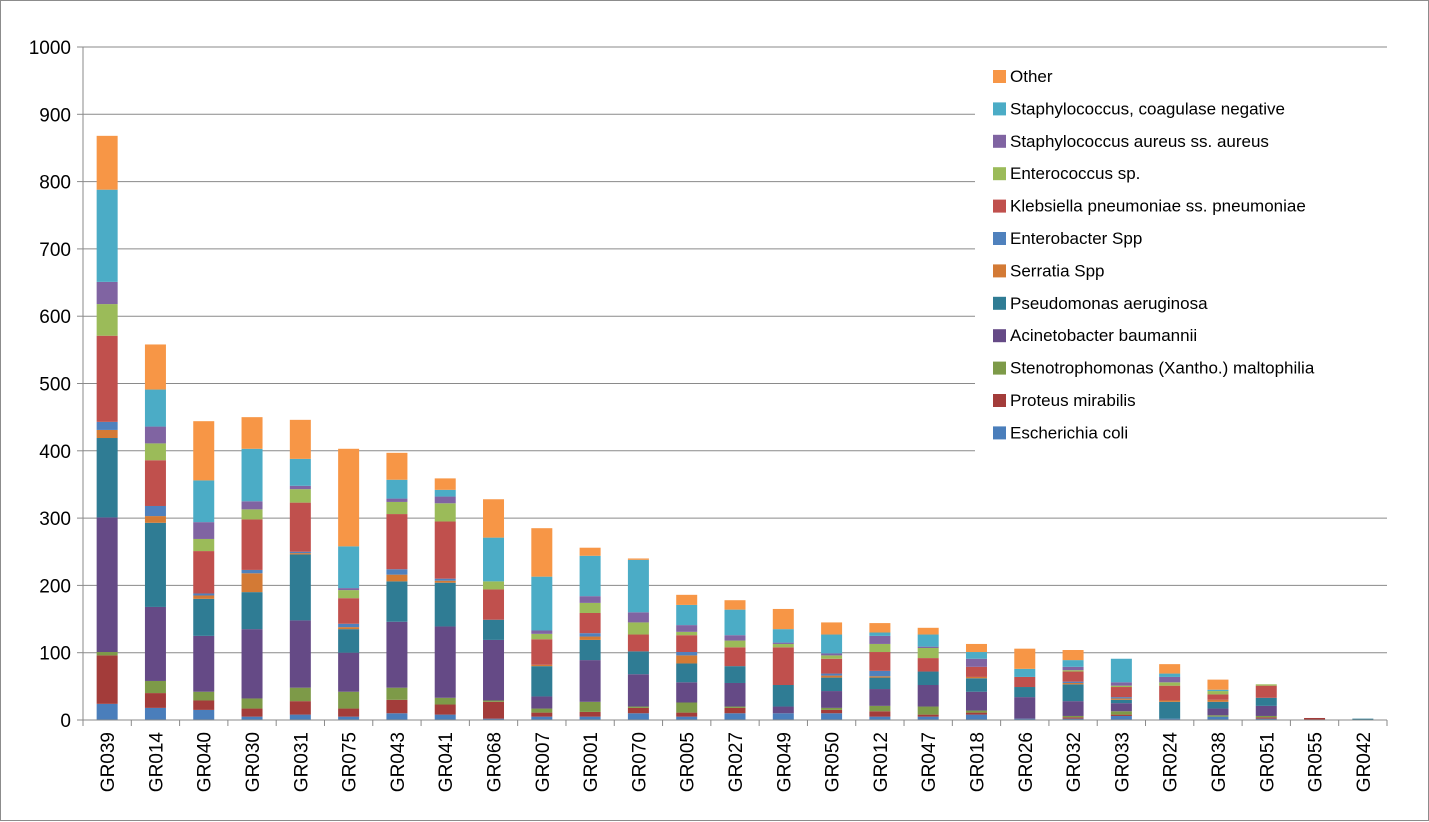 This screenshot has width=1429, height=822. Describe the element at coordinates (1075, 173) in the screenshot. I see `legend-entry: Enterococcus sp.` at that location.